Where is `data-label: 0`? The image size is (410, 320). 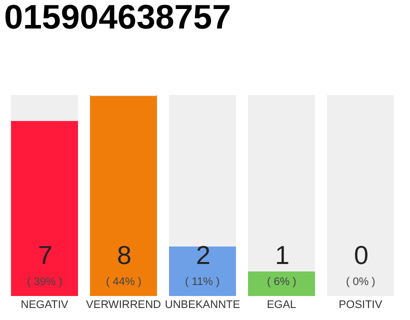 data-label: 0 is located at coordinates (361, 255).